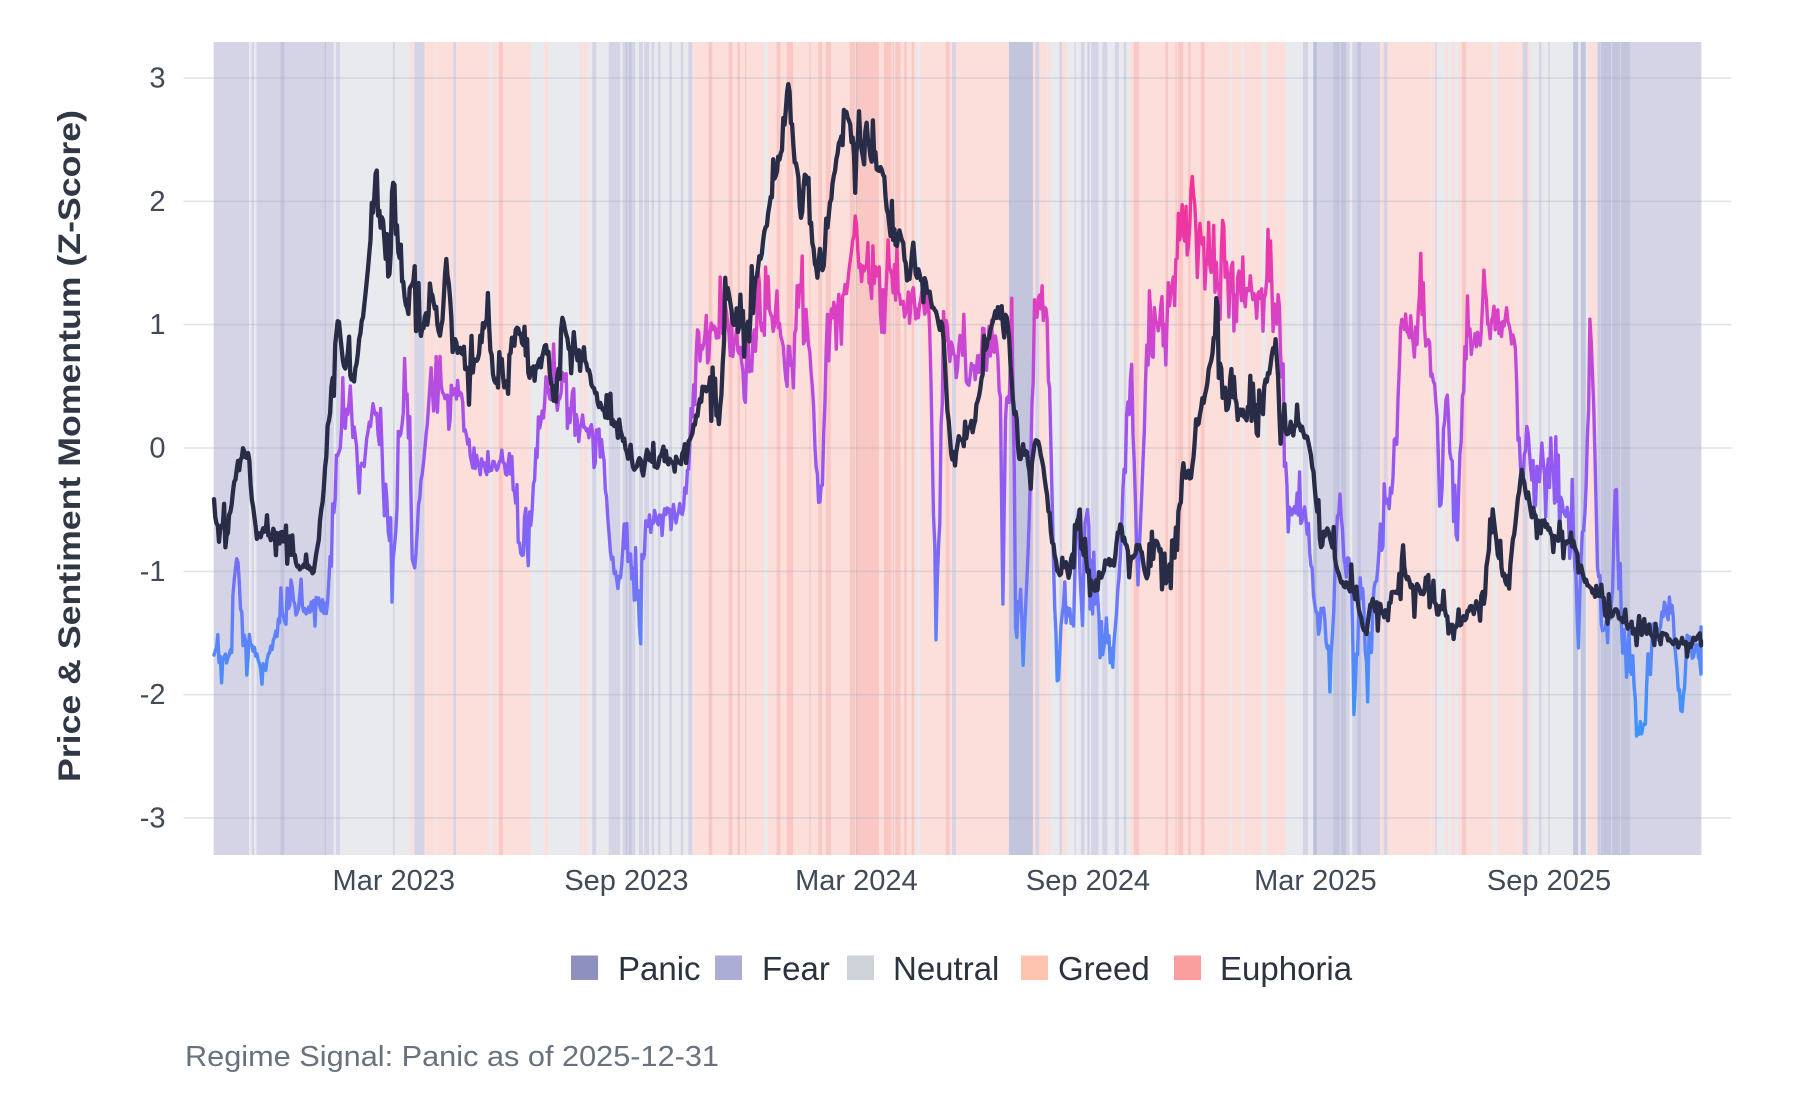 This screenshot has width=1800, height=1105. Describe the element at coordinates (153, 819) in the screenshot. I see `svg-text: -3` at that location.